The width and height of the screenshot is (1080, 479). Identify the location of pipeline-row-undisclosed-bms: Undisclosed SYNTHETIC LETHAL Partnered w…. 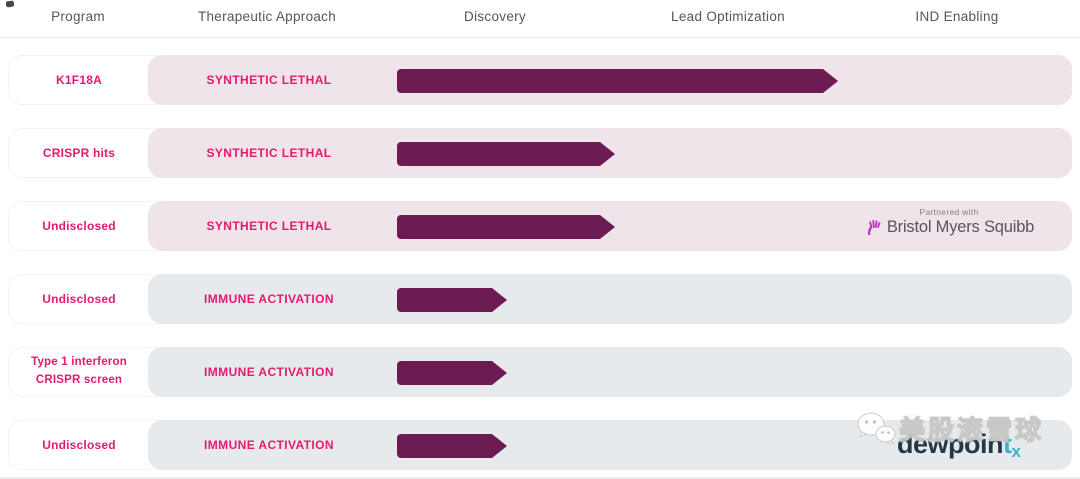
(540, 226).